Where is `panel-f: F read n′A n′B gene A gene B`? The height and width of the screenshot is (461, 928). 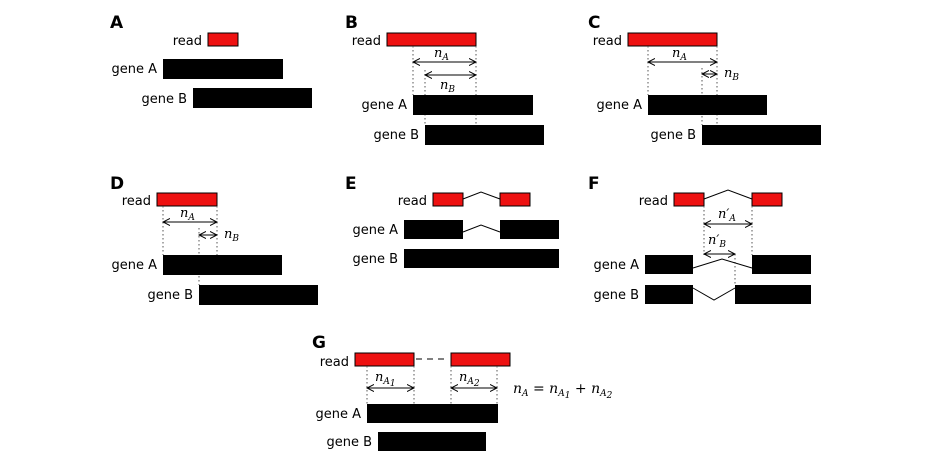 panel-f: F read n′A n′B gene A gene B is located at coordinates (699, 239).